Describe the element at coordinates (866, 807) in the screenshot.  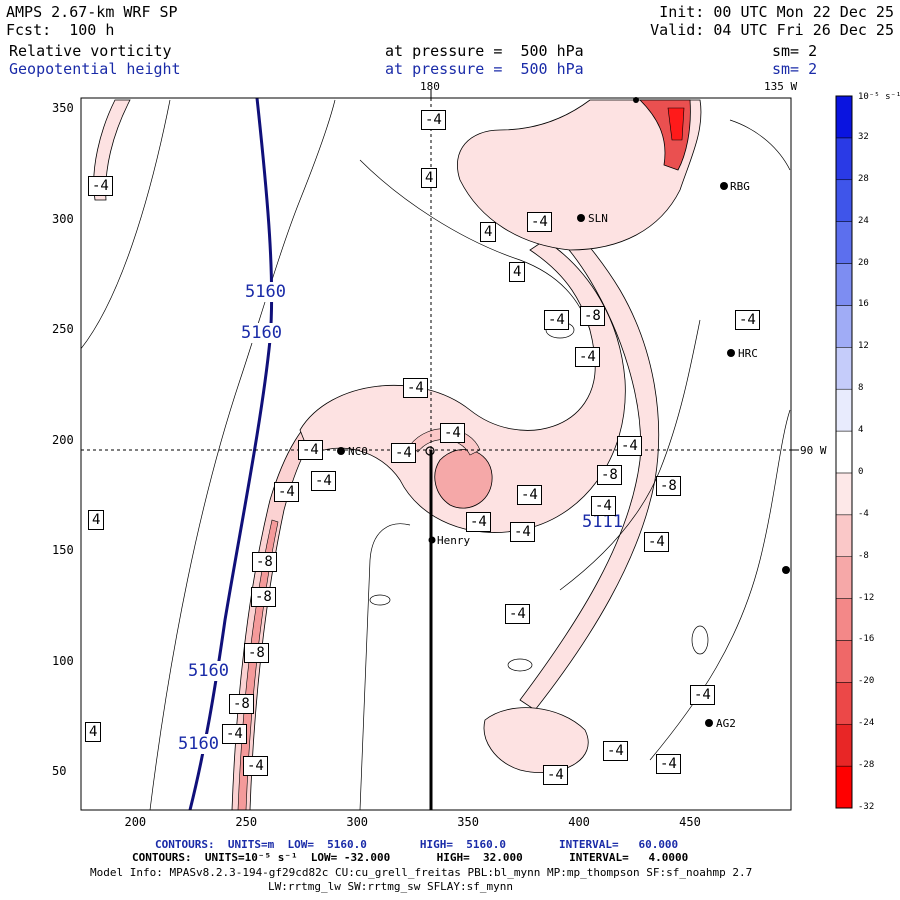
I see `colorbar-tick-label: -32` at that location.